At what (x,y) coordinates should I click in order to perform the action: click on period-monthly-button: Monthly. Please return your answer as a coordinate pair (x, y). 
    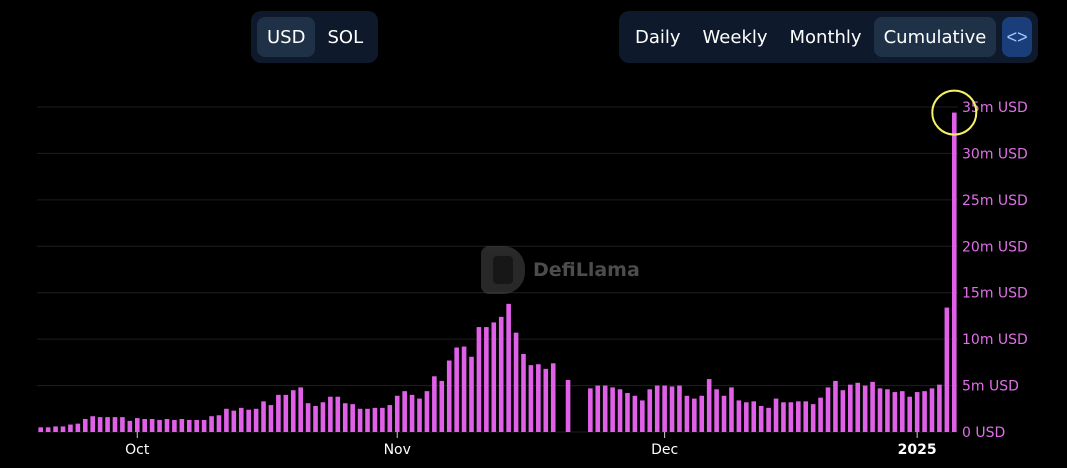
    Looking at the image, I should click on (825, 37).